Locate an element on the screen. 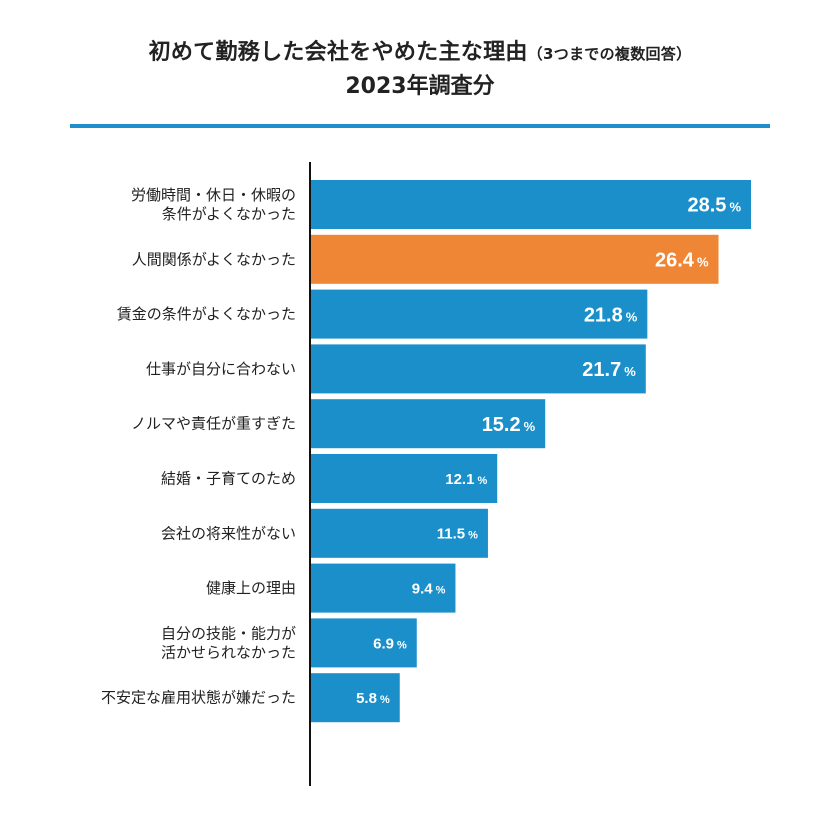  bar-value-label: 5.8% is located at coordinates (373, 698).